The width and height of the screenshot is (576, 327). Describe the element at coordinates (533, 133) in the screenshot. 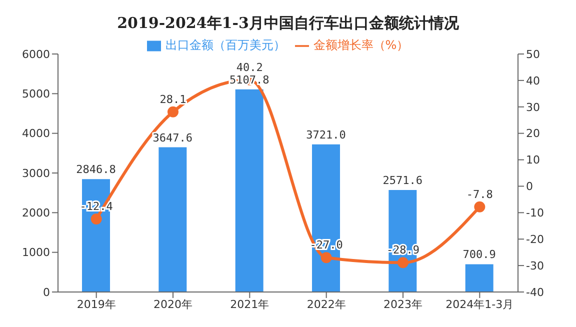

I see `y2-tick-label: 20` at that location.